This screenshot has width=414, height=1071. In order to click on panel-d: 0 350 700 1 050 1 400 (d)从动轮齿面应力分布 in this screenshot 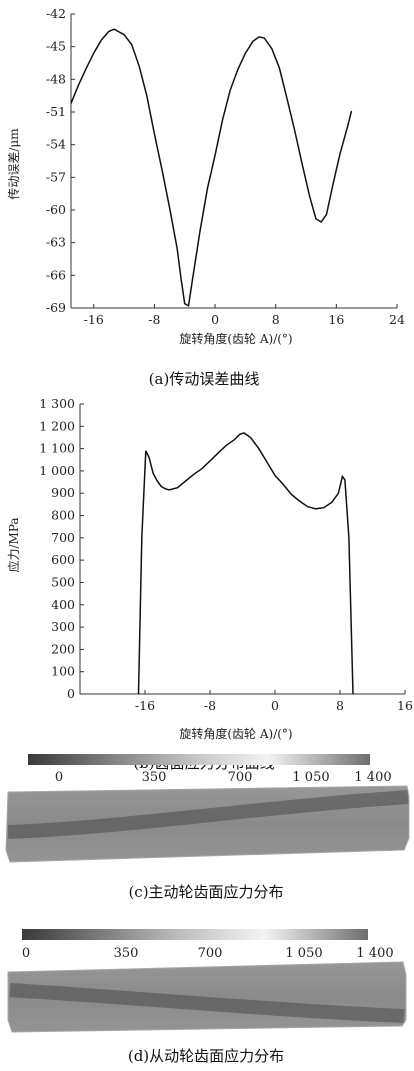, I will do `click(207, 997)`.